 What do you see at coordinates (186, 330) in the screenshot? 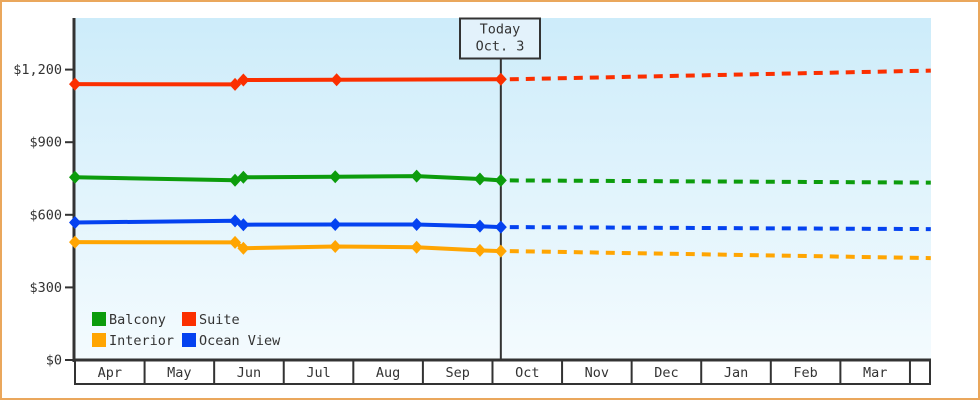
I see `legend: Balcony Suite Interior Ocean View` at bounding box center [186, 330].